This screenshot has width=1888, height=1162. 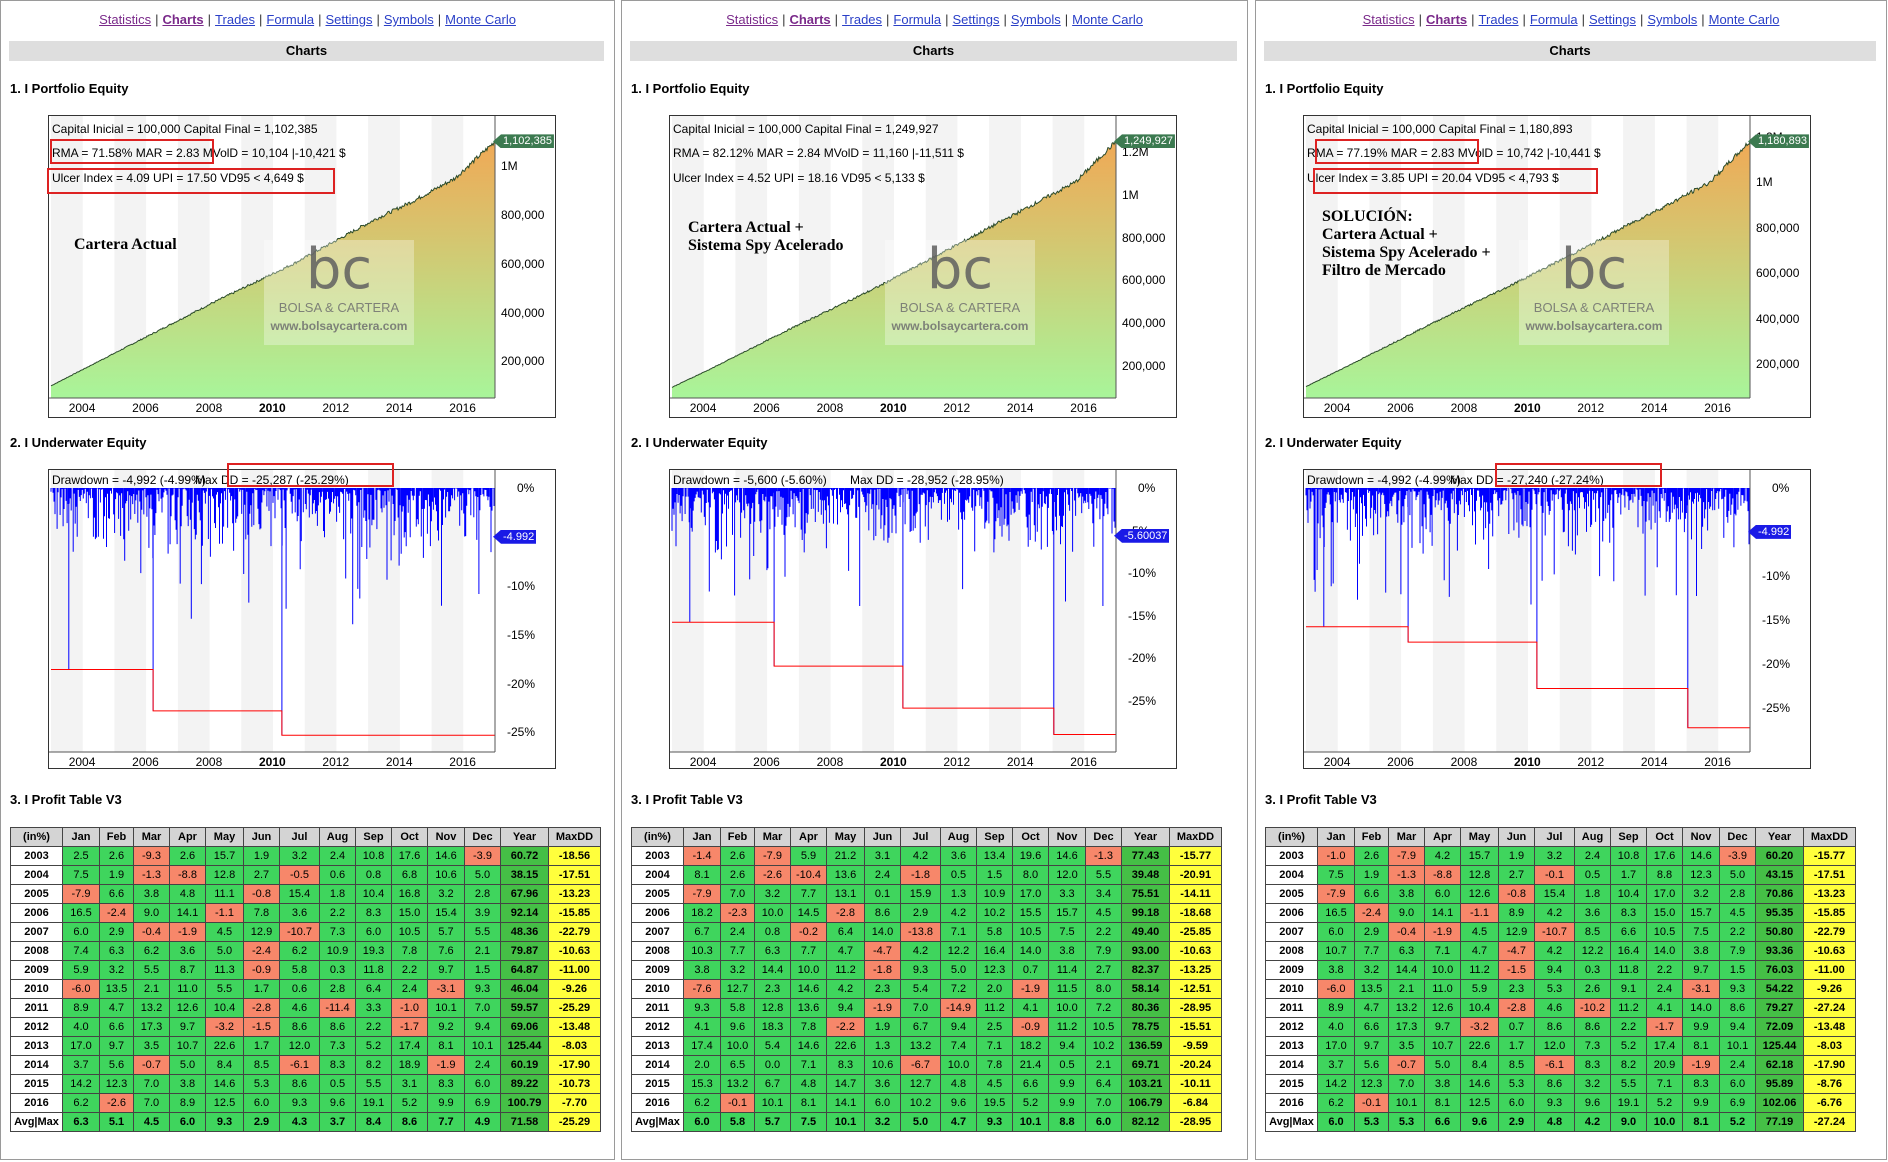 I want to click on drawdown-y-tick: -25%, so click(x=521, y=732).